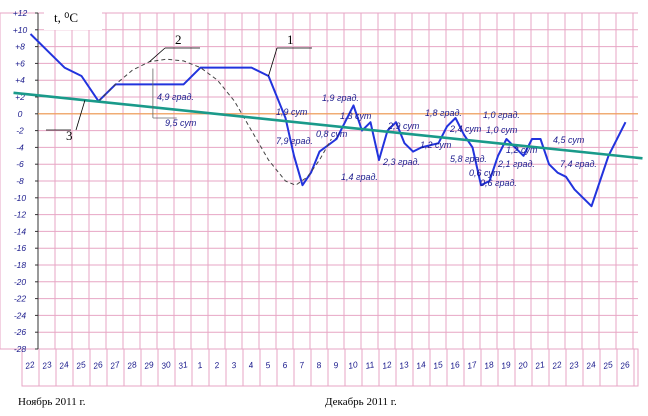  Describe the element at coordinates (498, 183) in the screenshot. I see `annotation-label: 0,6 град.` at that location.